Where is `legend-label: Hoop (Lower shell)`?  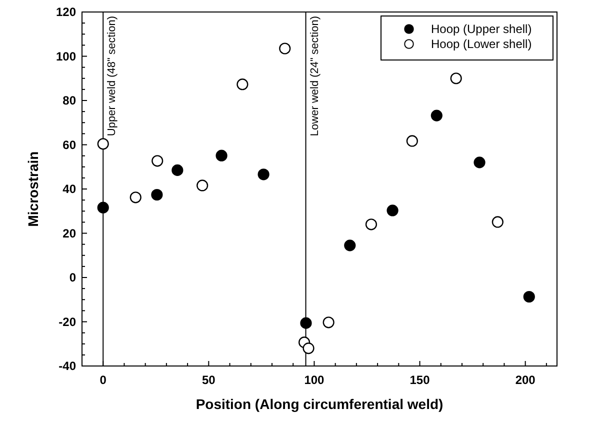
legend-label: Hoop (Lower shell) is located at coordinates (481, 44).